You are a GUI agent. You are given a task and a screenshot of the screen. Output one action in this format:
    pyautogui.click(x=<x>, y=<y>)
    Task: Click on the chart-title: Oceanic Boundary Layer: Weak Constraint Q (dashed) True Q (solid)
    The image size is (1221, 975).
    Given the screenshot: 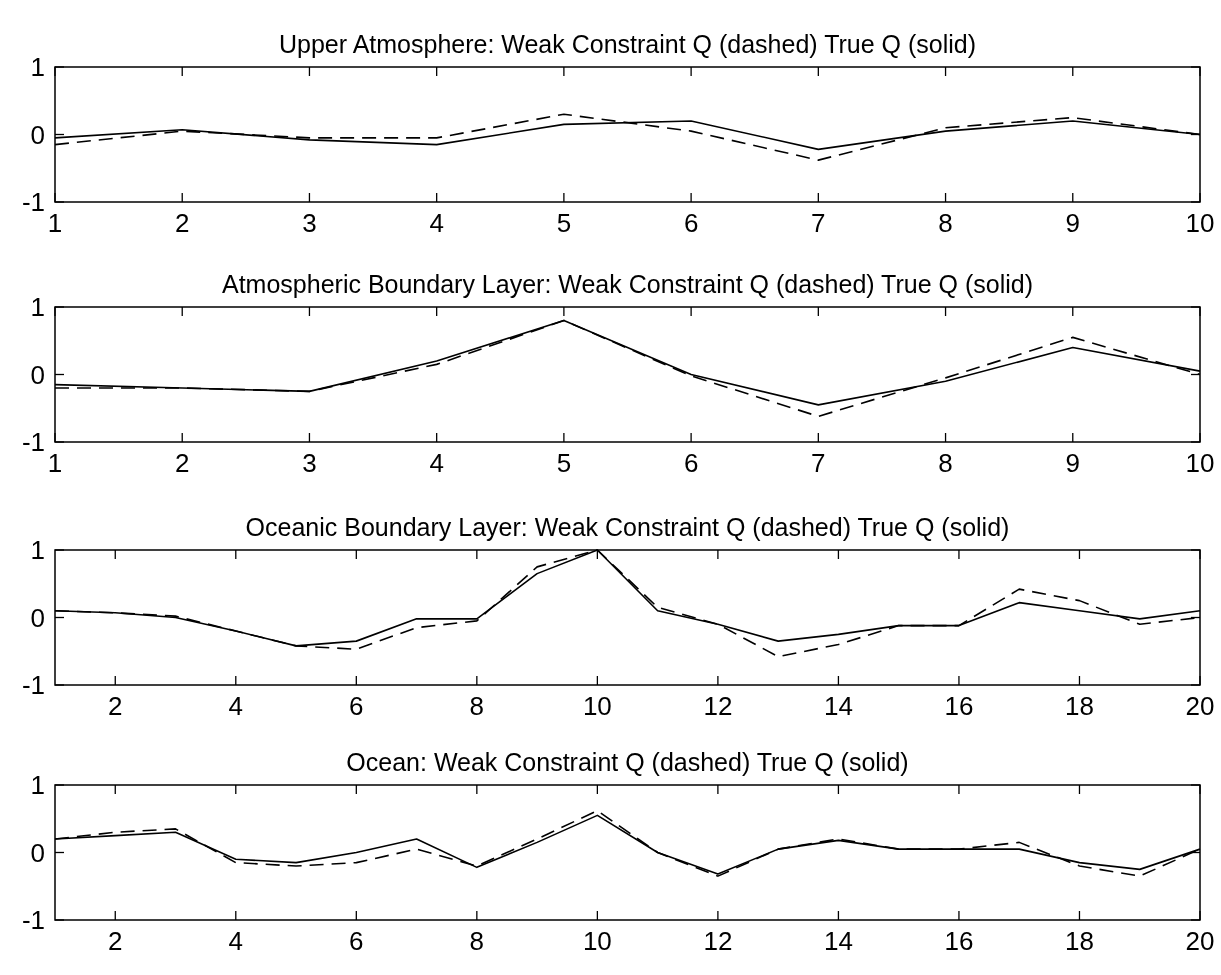 What is the action you would take?
    pyautogui.click(x=627, y=527)
    